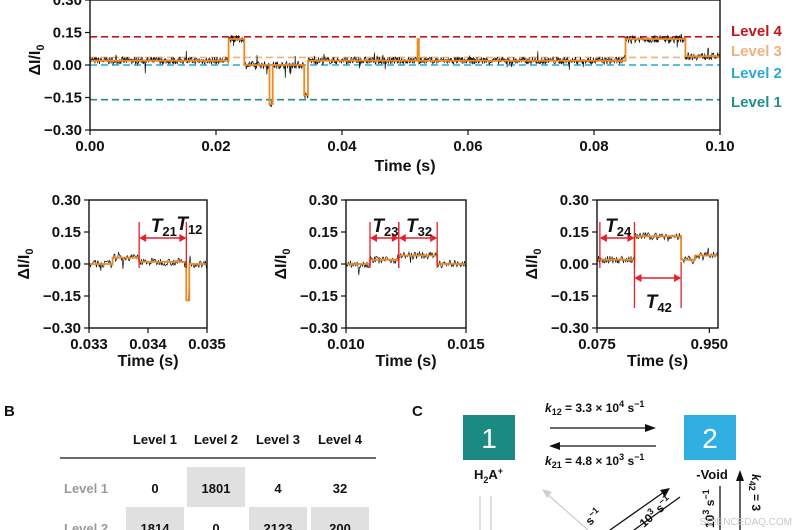 Image resolution: width=800 pixels, height=530 pixels. I want to click on x-tick-label: 0.00, so click(89, 146).